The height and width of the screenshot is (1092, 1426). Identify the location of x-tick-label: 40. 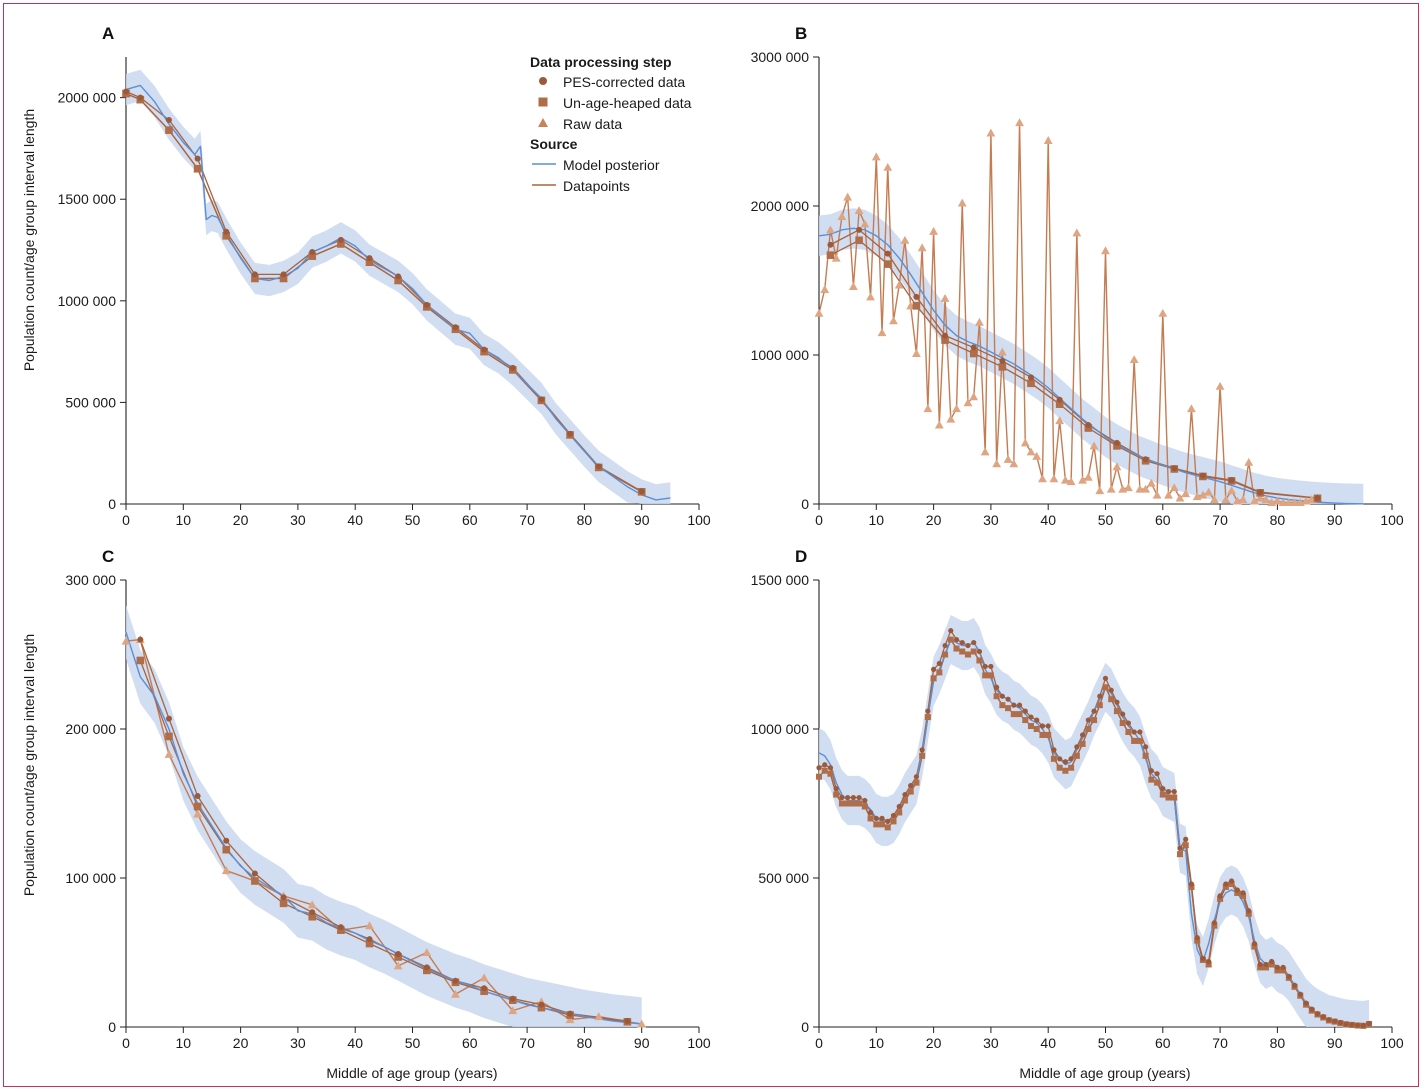
(1048, 520).